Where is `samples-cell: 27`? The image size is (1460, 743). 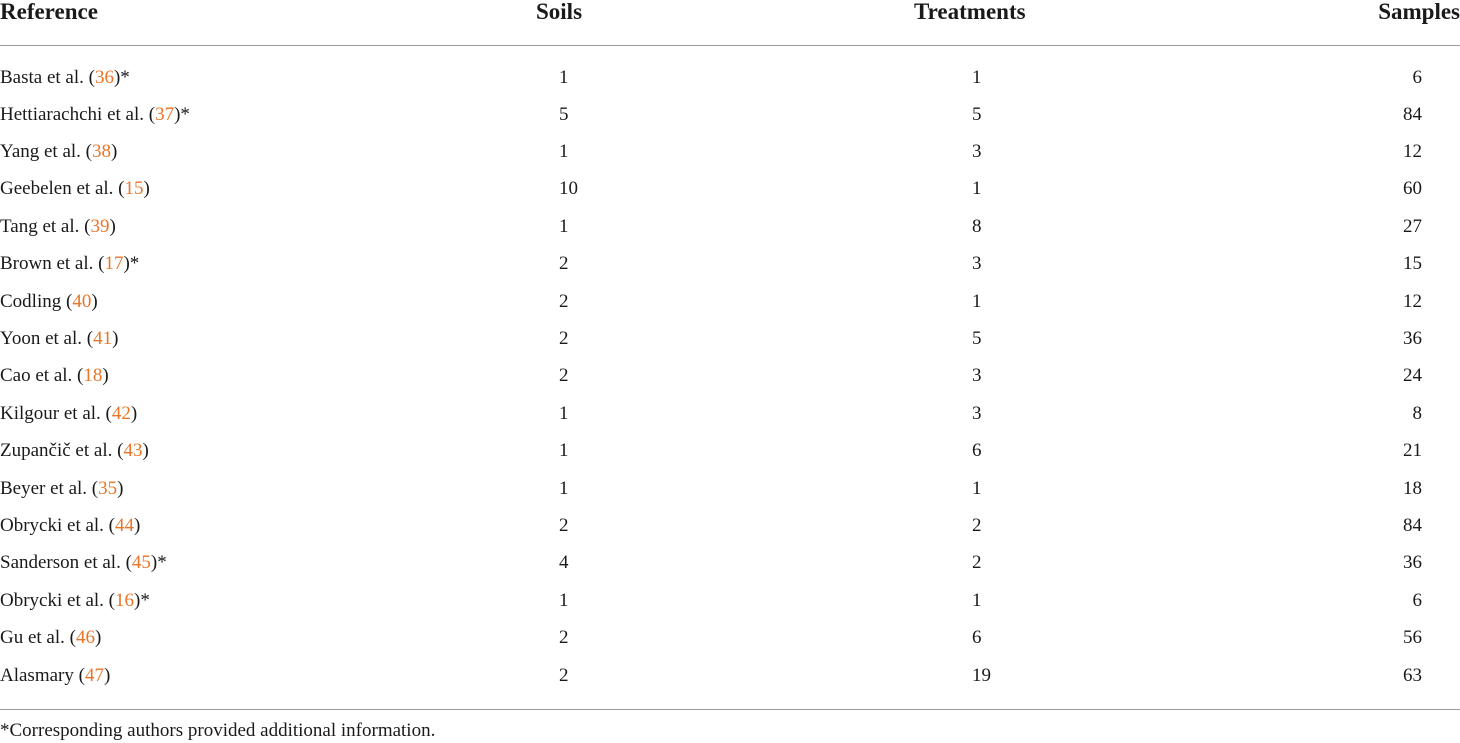
samples-cell: 27 is located at coordinates (1412, 226).